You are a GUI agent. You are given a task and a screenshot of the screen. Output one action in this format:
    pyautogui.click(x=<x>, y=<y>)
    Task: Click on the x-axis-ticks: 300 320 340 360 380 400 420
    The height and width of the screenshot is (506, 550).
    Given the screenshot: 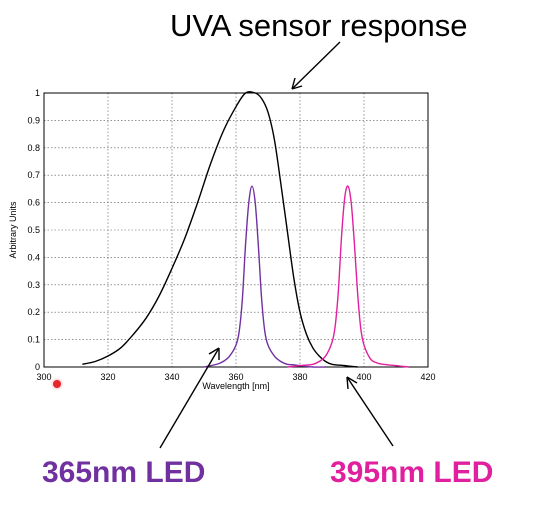 What is the action you would take?
    pyautogui.click(x=235, y=377)
    